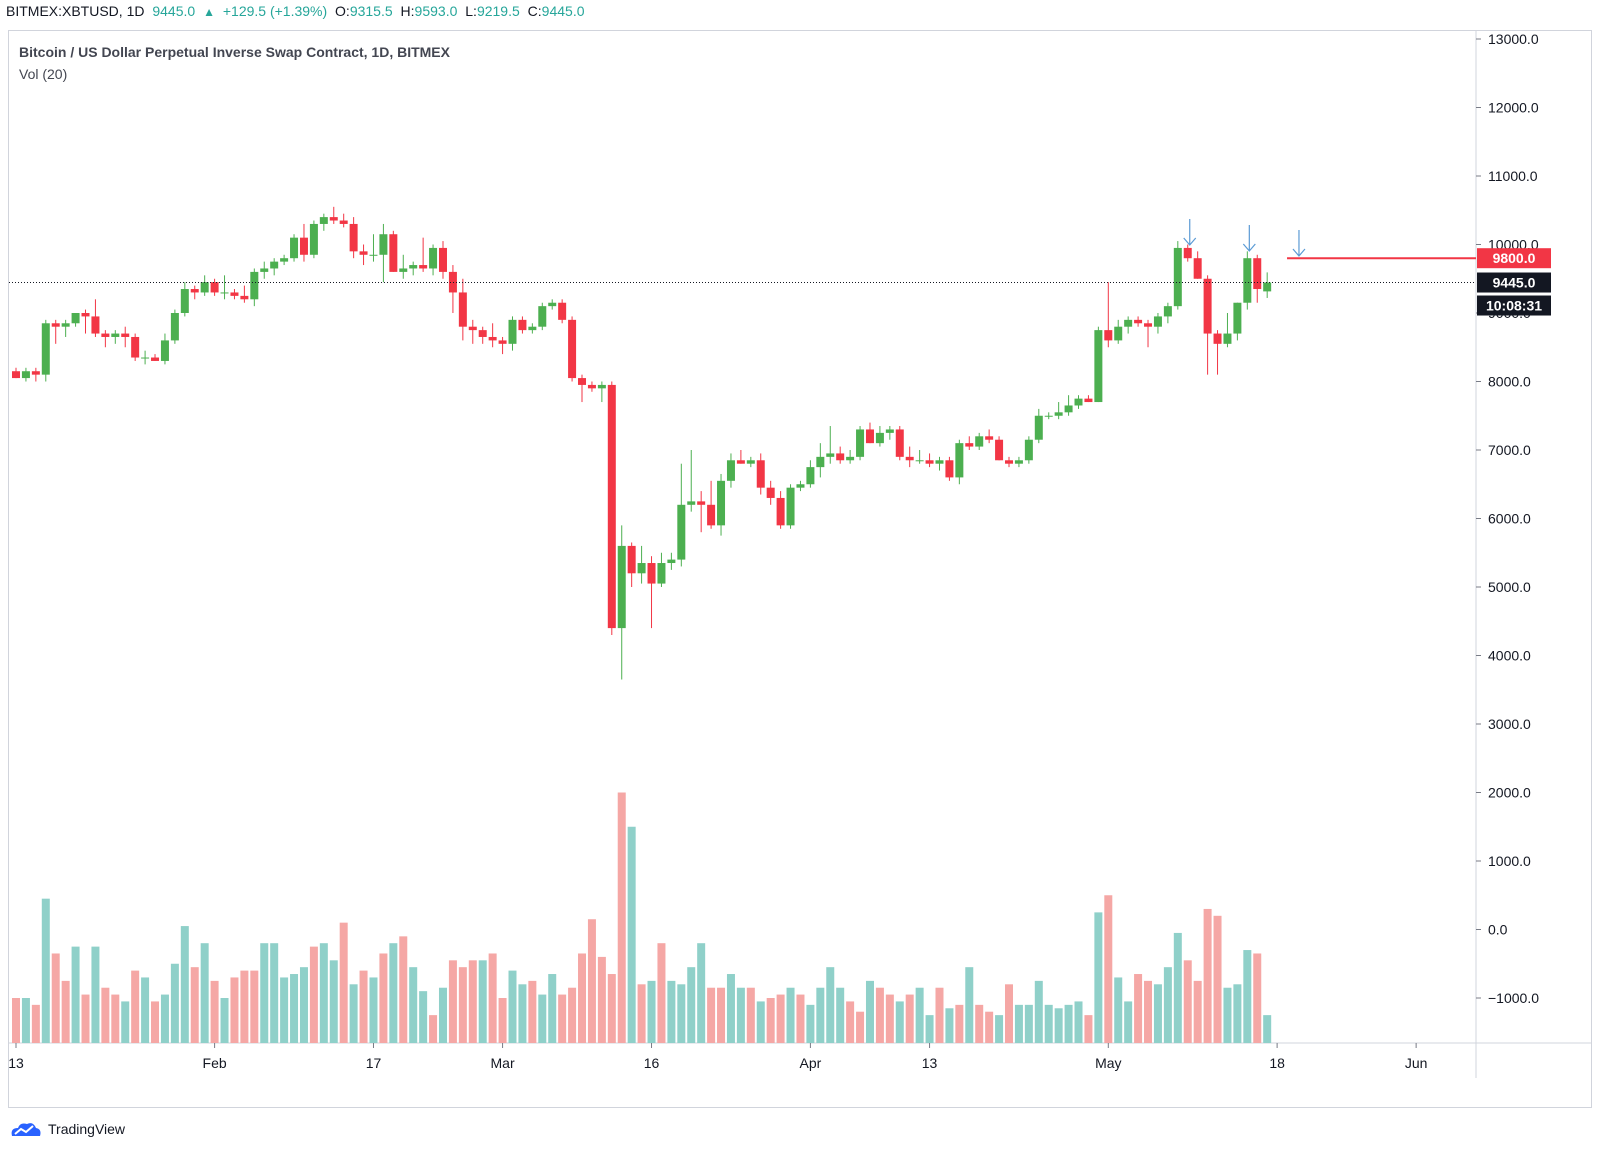 This screenshot has height=1173, width=1600. What do you see at coordinates (1299, 243) in the screenshot?
I see `down-arrow-icon` at bounding box center [1299, 243].